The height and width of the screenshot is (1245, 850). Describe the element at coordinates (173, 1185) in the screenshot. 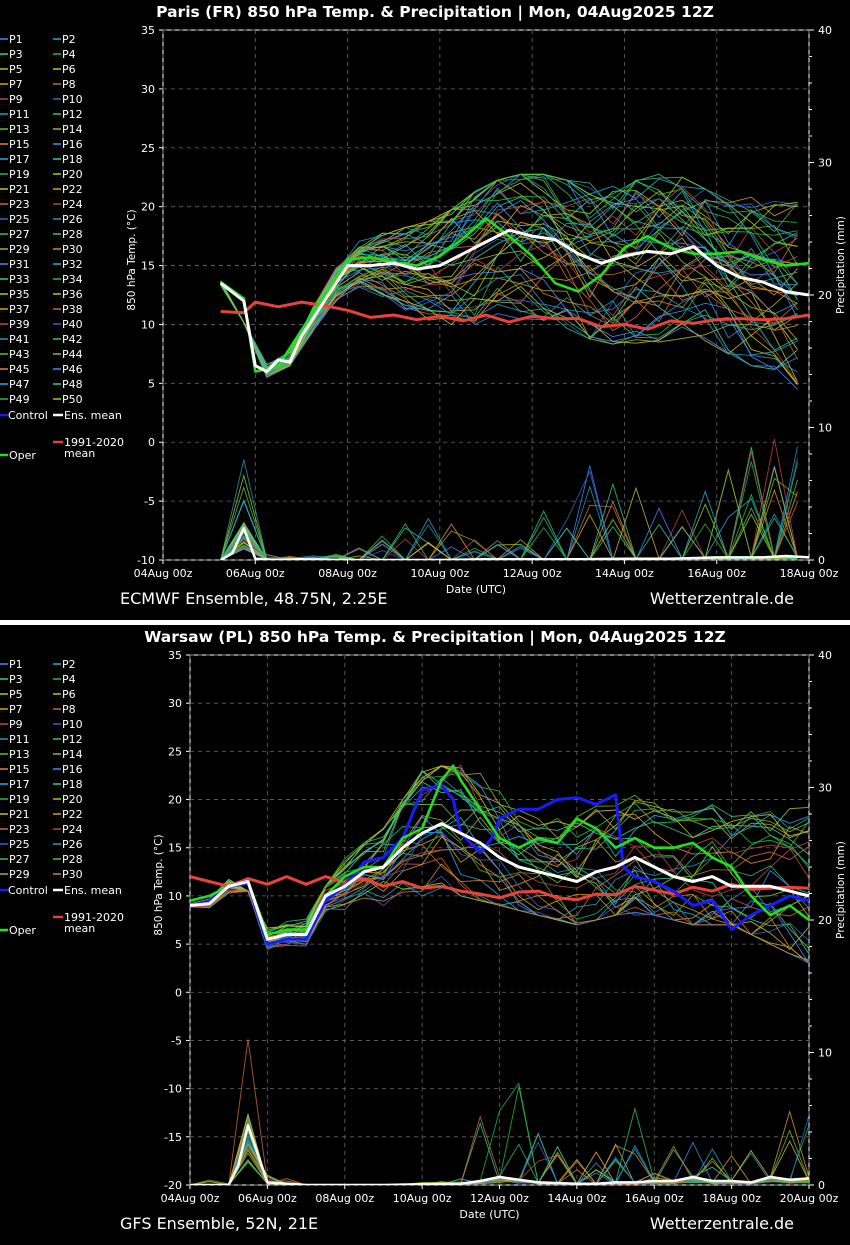

I see `warsaw-ytick-label: -20` at that location.